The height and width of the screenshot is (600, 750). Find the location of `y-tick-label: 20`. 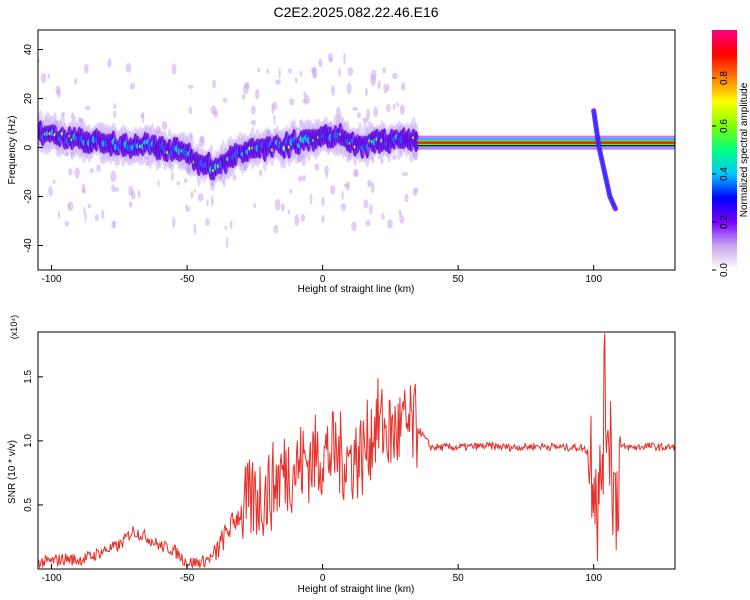

y-tick-label: 20 is located at coordinates (28, 99).